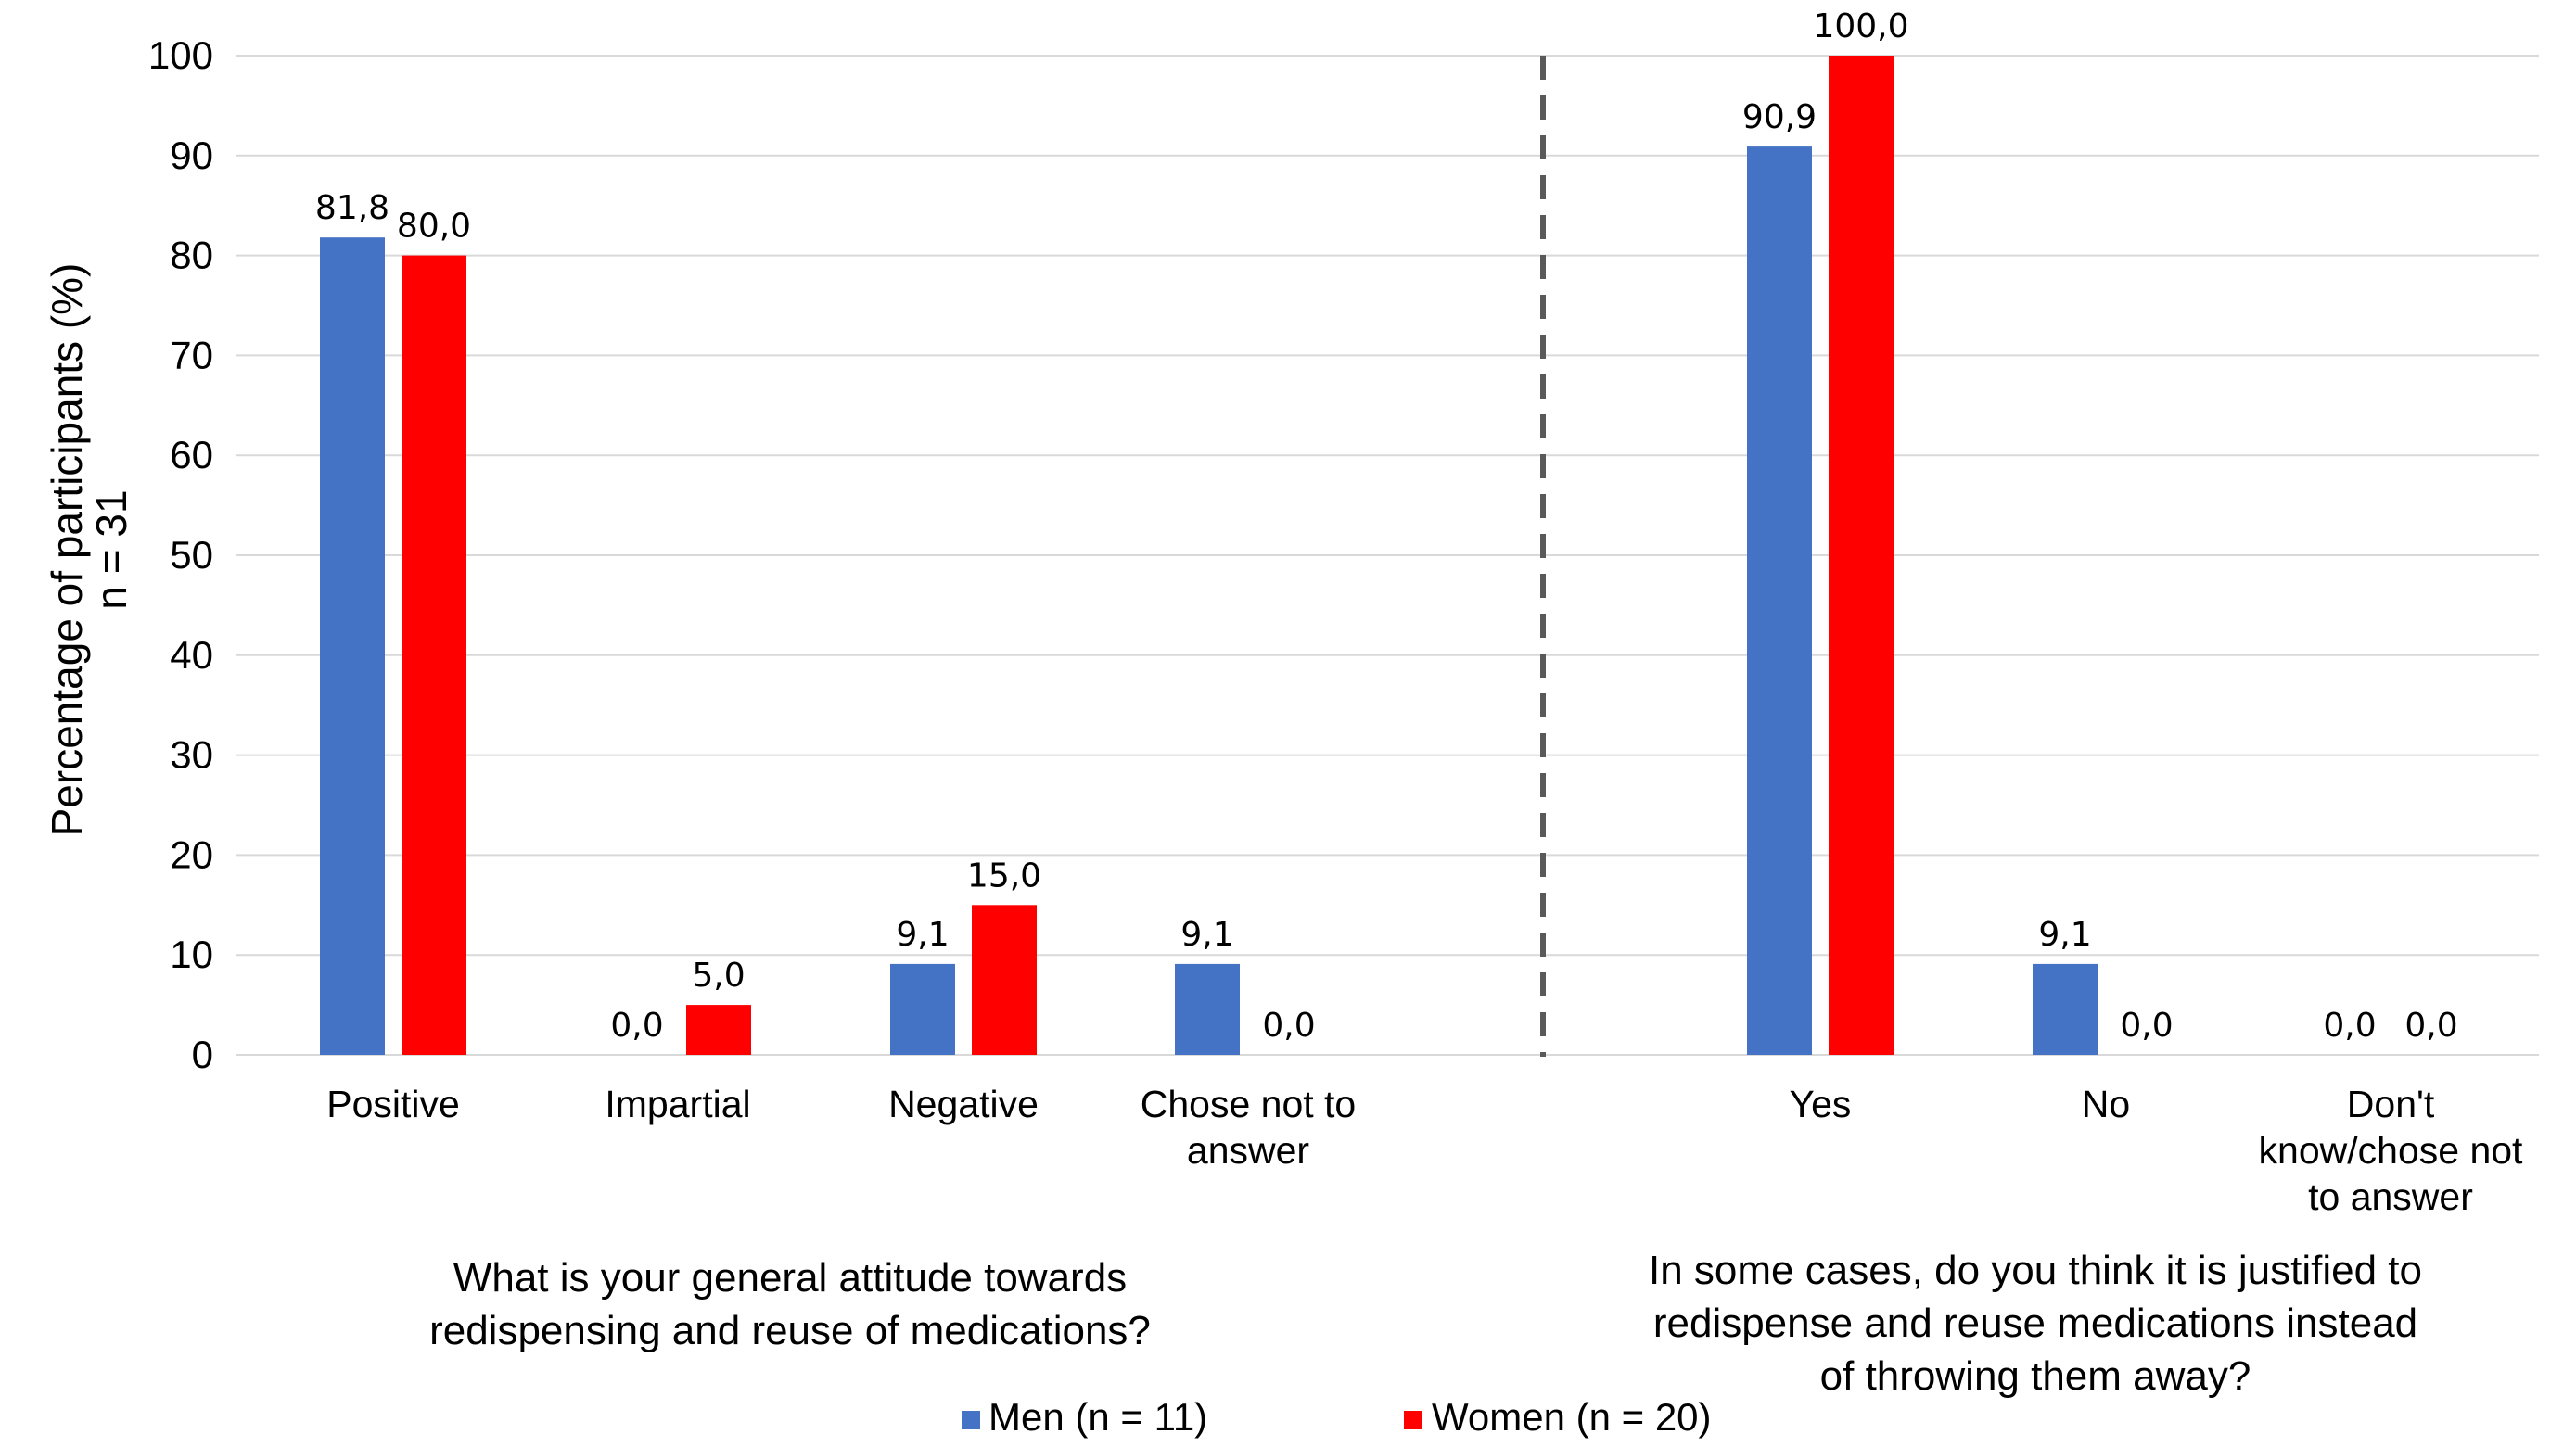 The width and height of the screenshot is (2576, 1447). Describe the element at coordinates (719, 976) in the screenshot. I see `data-label-women: 5,0` at that location.